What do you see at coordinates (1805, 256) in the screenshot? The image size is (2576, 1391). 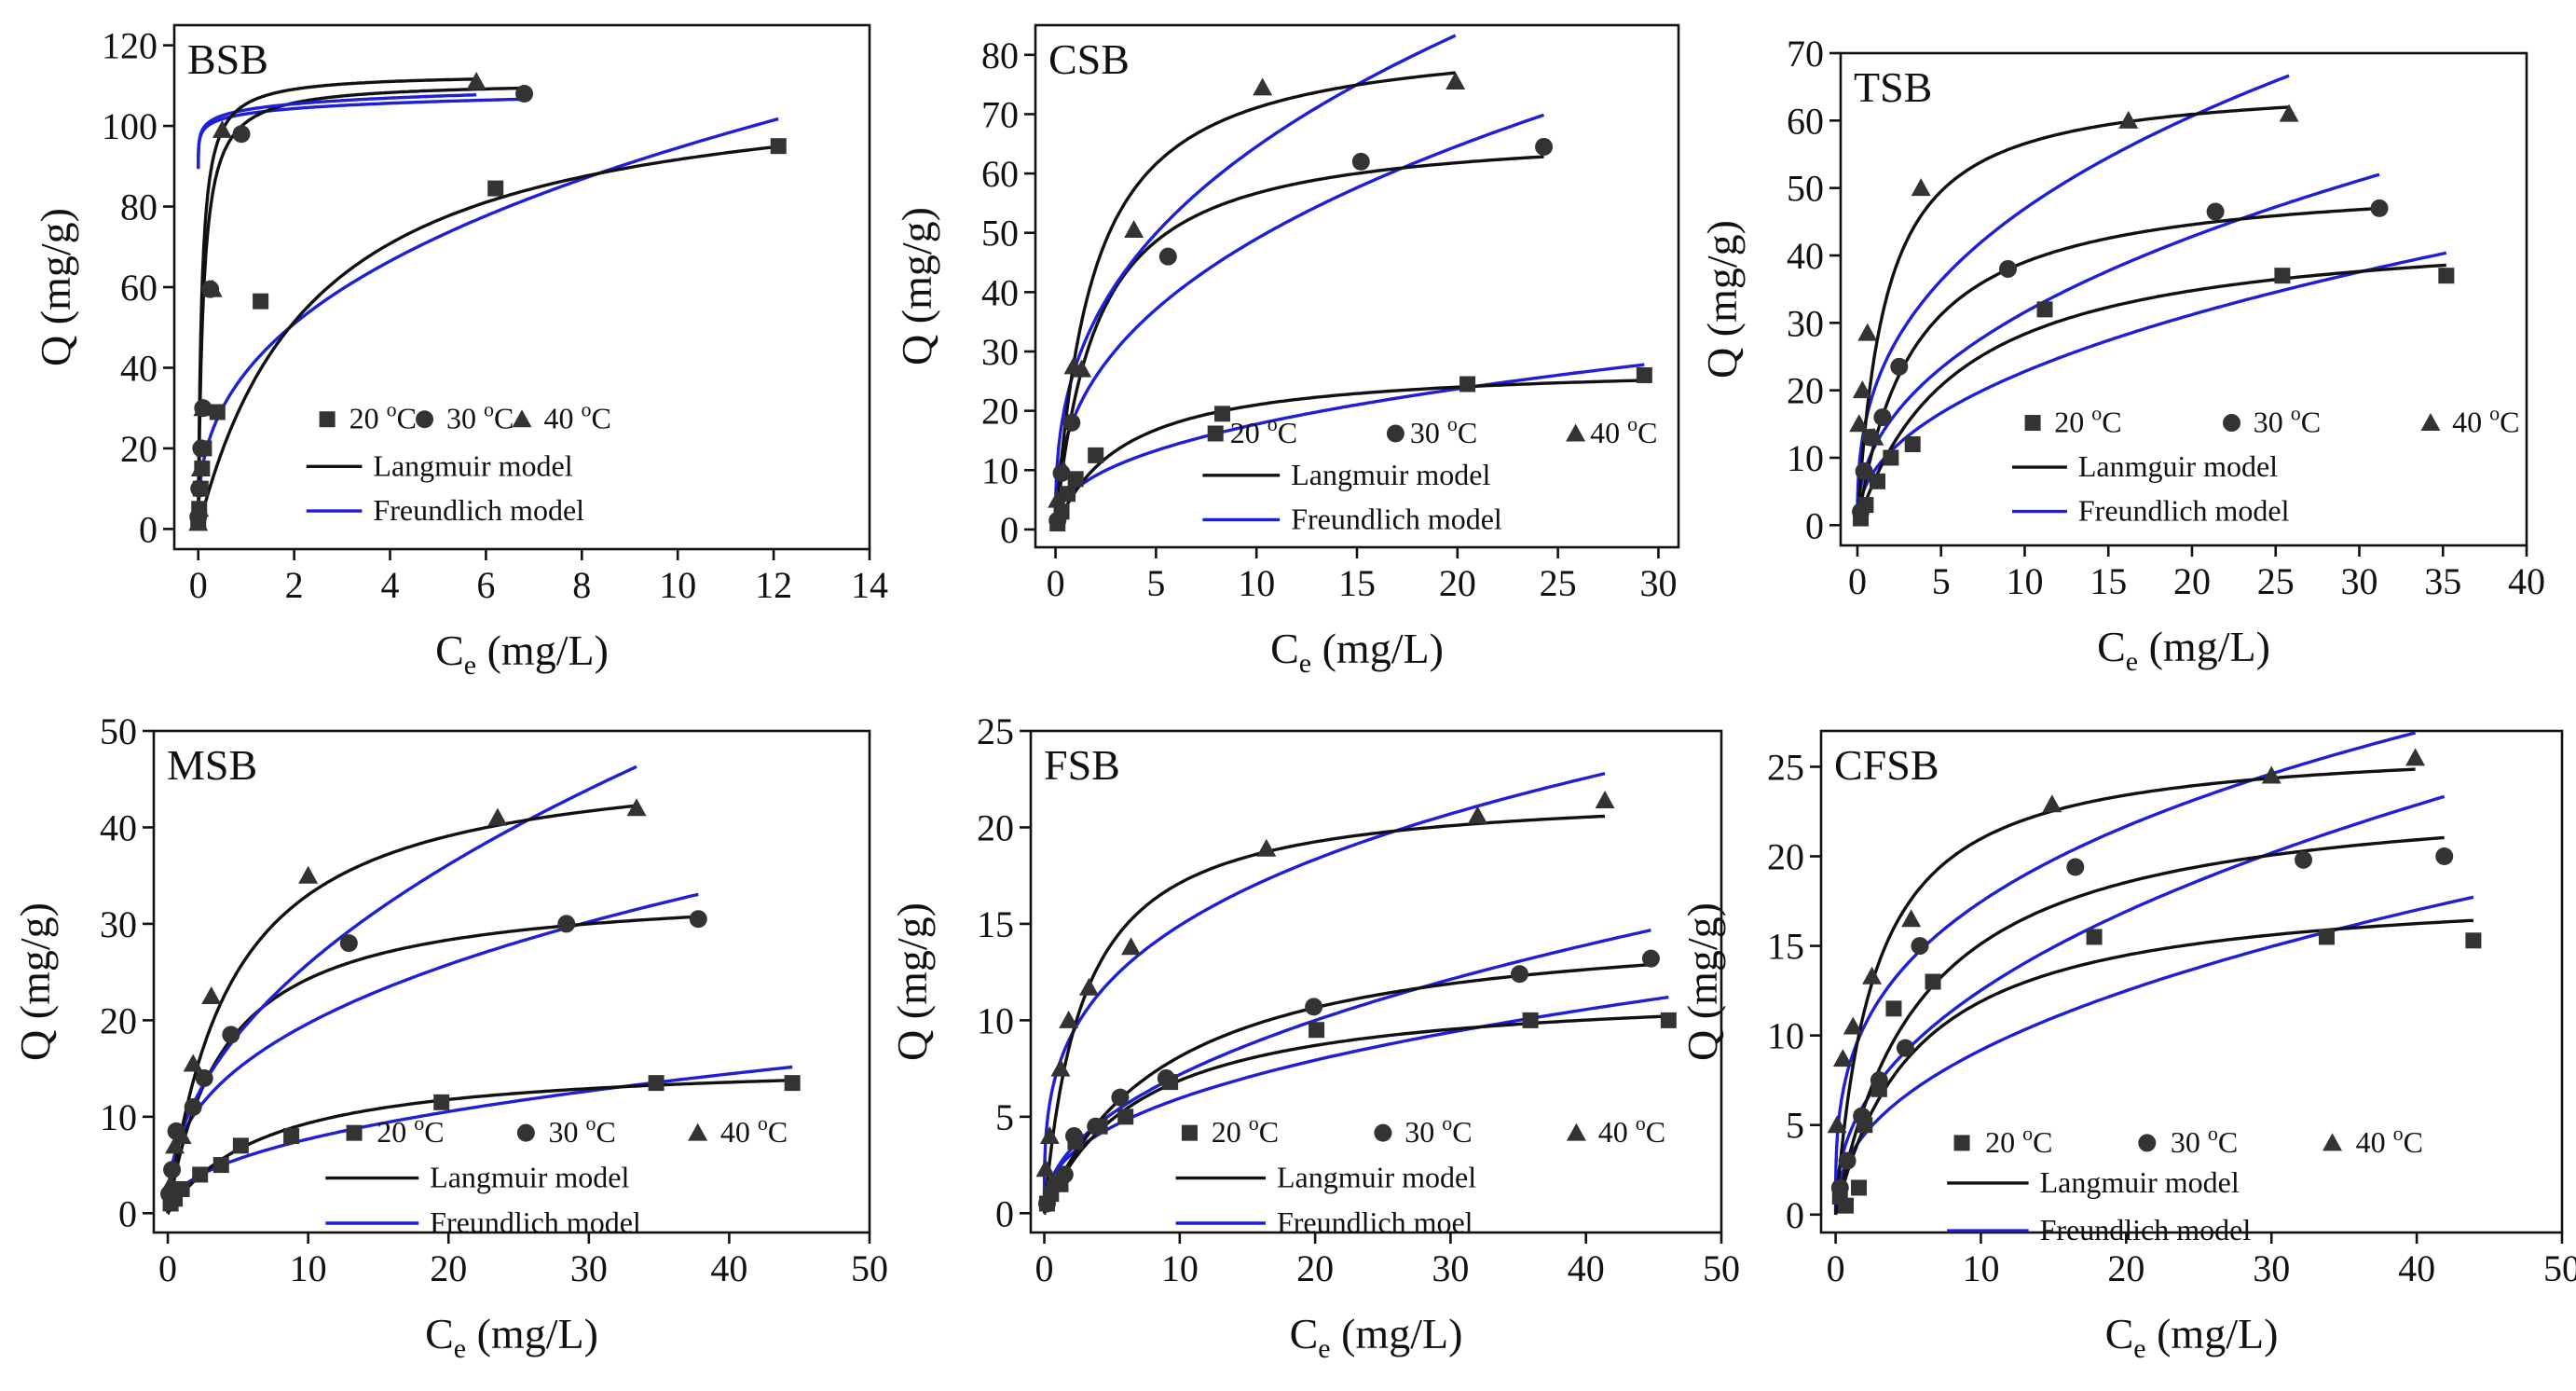 I see `y-tick-label: 40` at bounding box center [1805, 256].